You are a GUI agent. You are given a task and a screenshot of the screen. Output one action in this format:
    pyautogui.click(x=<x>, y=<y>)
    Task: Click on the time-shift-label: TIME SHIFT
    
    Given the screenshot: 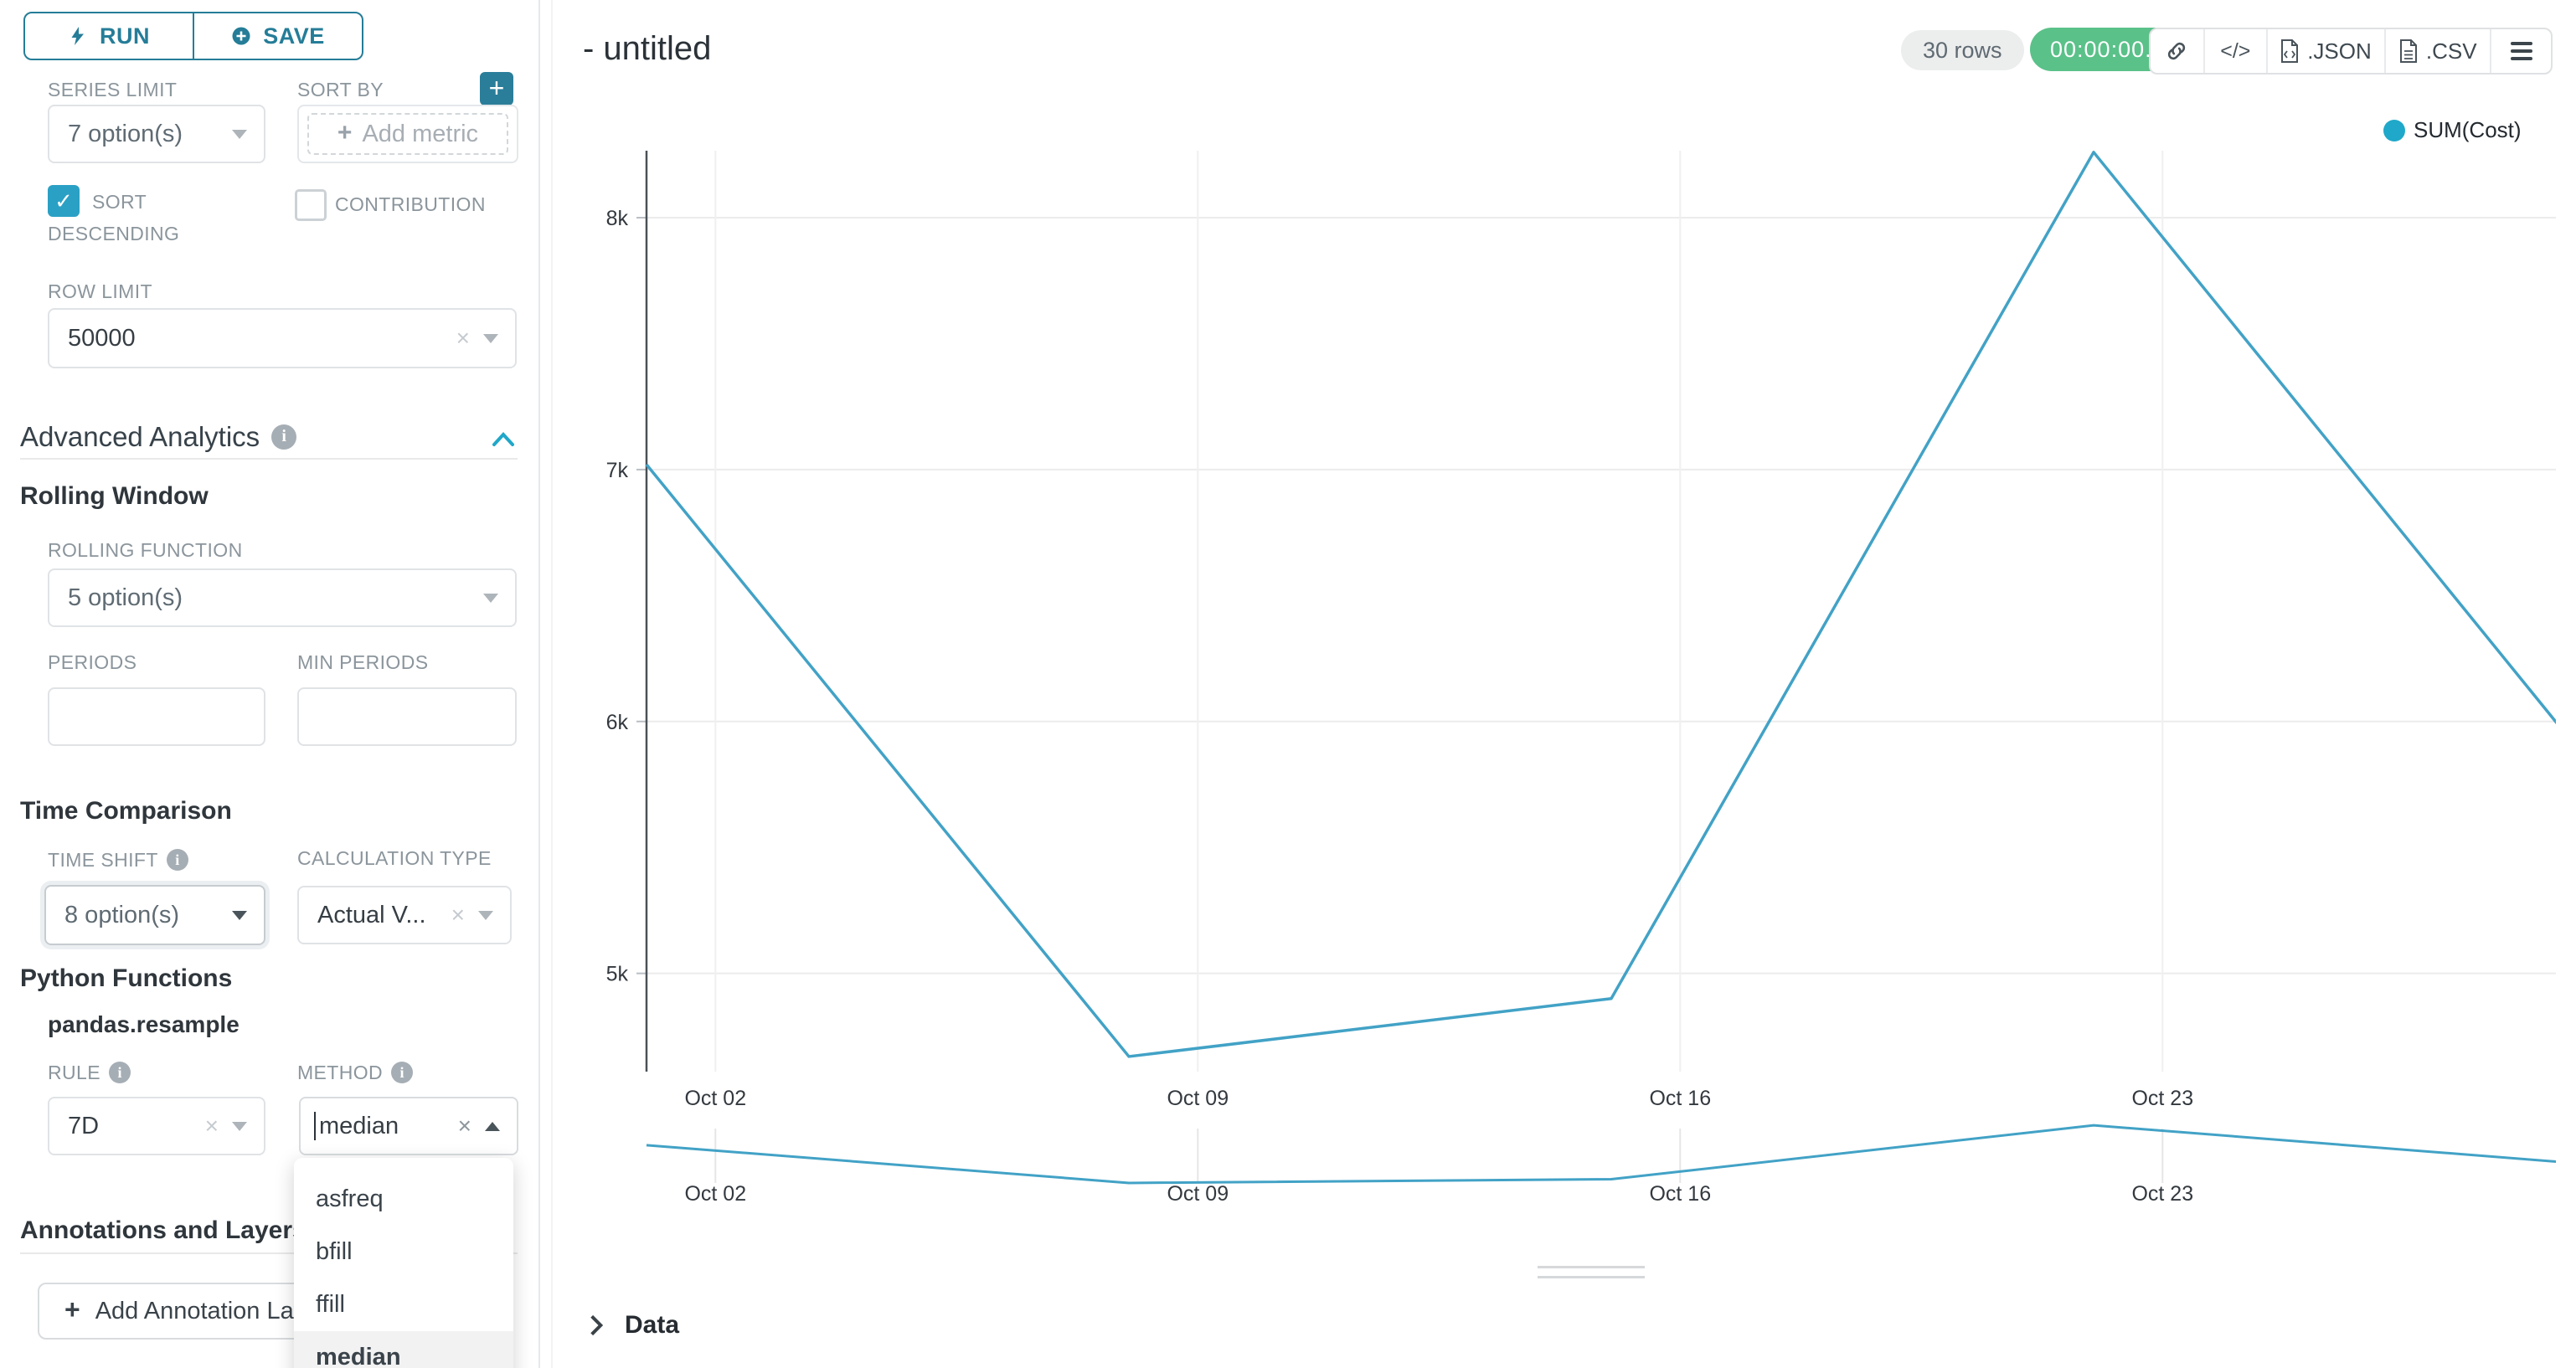 What is the action you would take?
    pyautogui.click(x=103, y=859)
    